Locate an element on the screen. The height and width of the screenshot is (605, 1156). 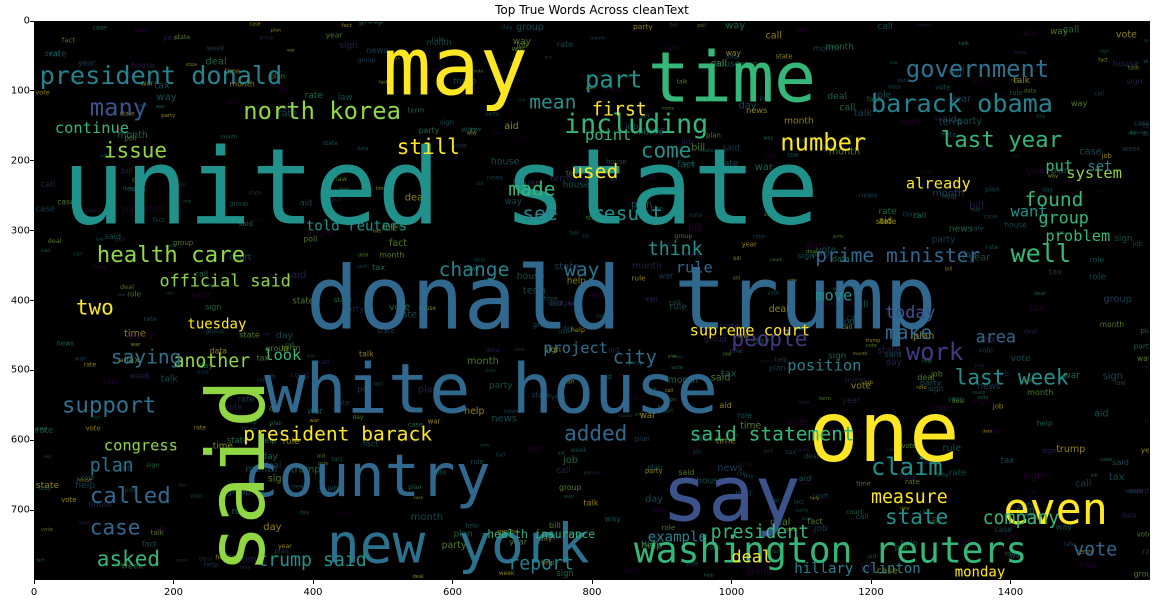
word-support: support is located at coordinates (109, 405).